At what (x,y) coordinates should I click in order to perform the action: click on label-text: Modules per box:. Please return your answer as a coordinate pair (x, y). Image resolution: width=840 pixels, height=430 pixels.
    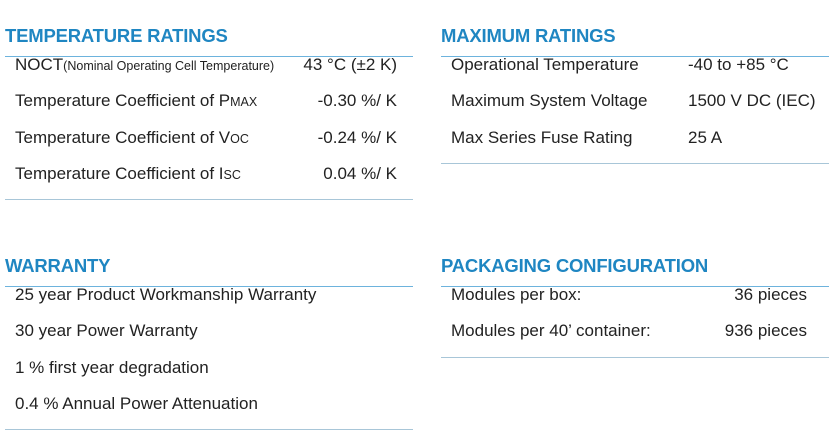
    Looking at the image, I should click on (516, 294).